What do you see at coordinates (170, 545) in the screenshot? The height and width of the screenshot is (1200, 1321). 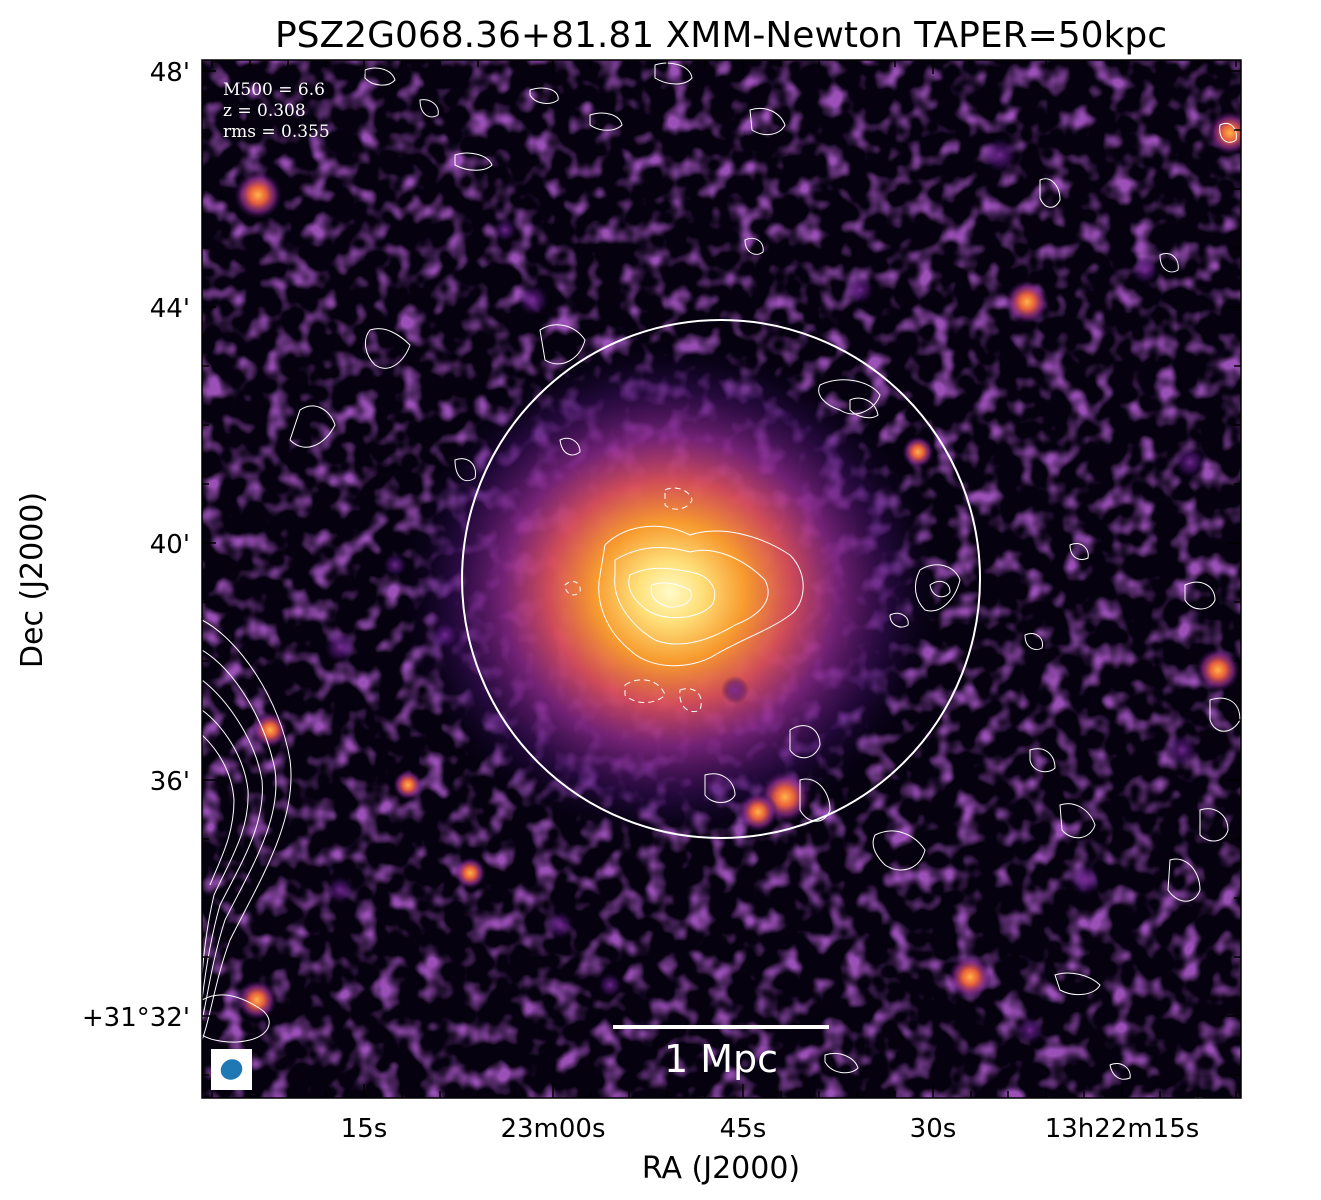 I see `y-tick-label: 40'` at bounding box center [170, 545].